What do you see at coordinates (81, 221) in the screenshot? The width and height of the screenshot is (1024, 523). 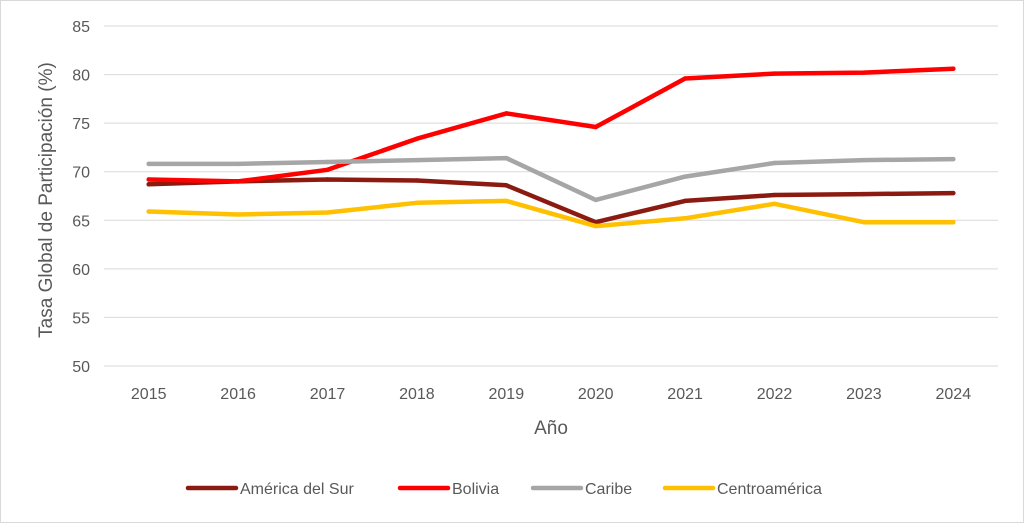 I see `y-tick-label: 65` at bounding box center [81, 221].